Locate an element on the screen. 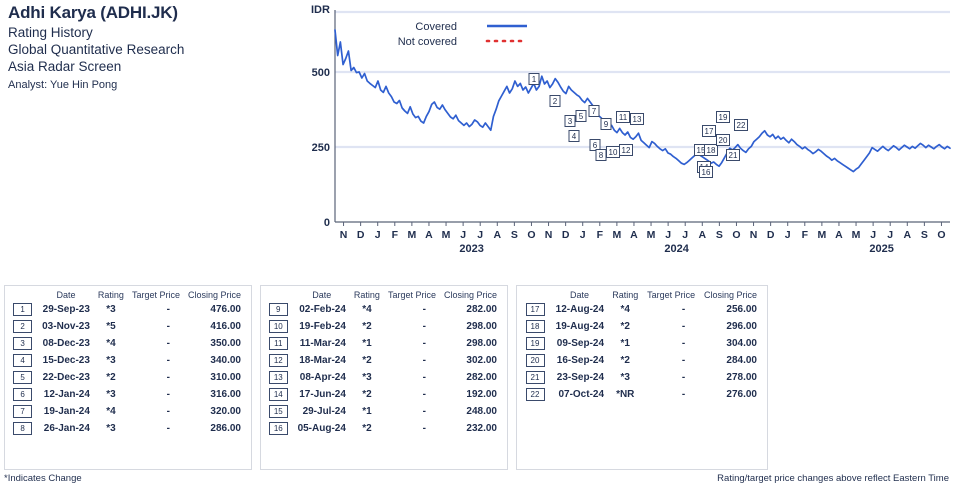  svg-text: 11 is located at coordinates (623, 117).